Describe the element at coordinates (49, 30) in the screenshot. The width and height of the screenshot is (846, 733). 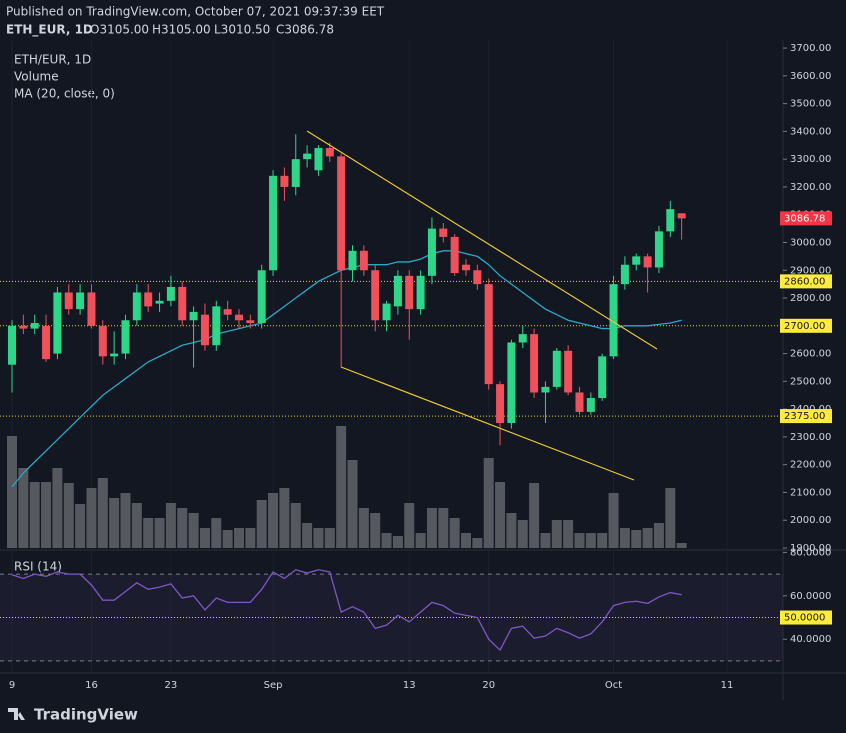
I see `symbol: ETH_EUR, 1D` at that location.